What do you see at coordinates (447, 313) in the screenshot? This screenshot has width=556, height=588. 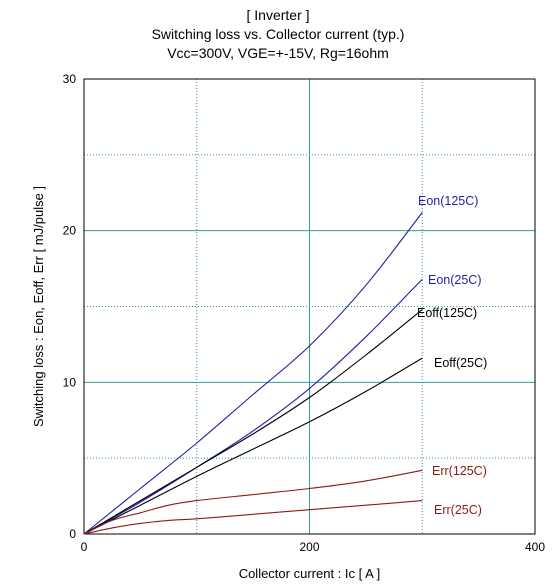 I see `series-label: Eoff(125C)` at bounding box center [447, 313].